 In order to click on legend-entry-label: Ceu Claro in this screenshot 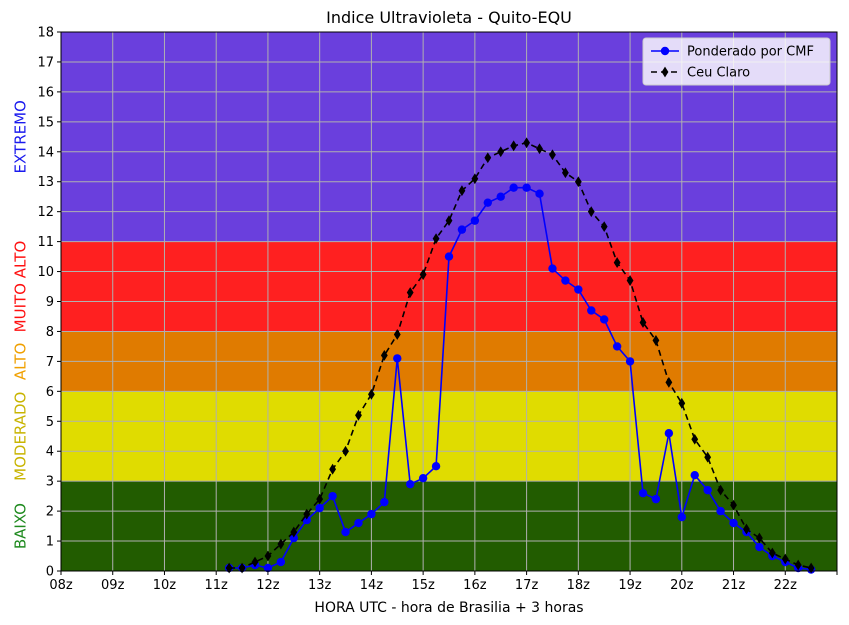, I will do `click(718, 73)`.